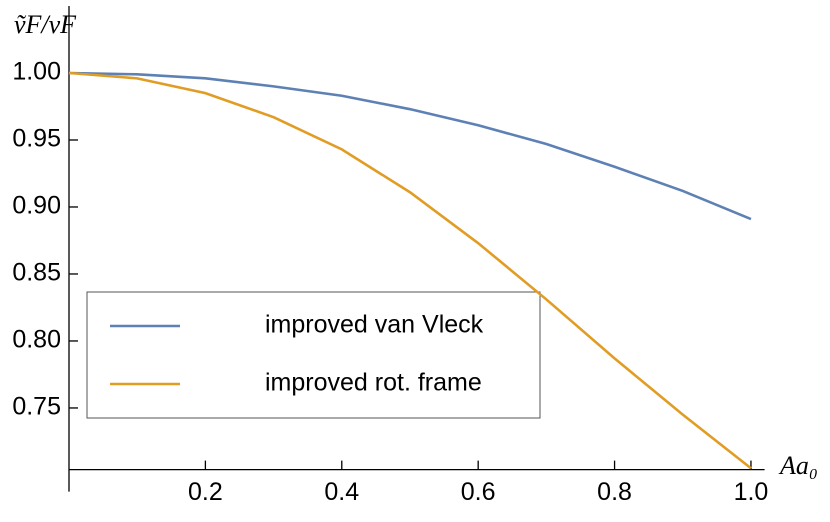  Describe the element at coordinates (36, 72) in the screenshot. I see `y-tick-label: 1.00` at that location.